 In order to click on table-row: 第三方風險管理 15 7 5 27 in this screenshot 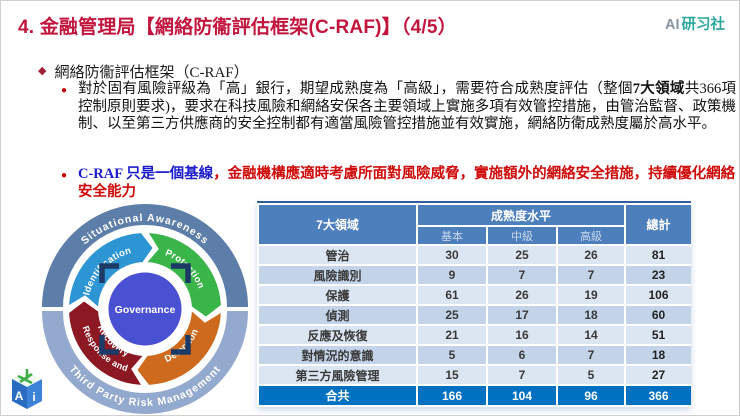, I will do `click(475, 375)`.